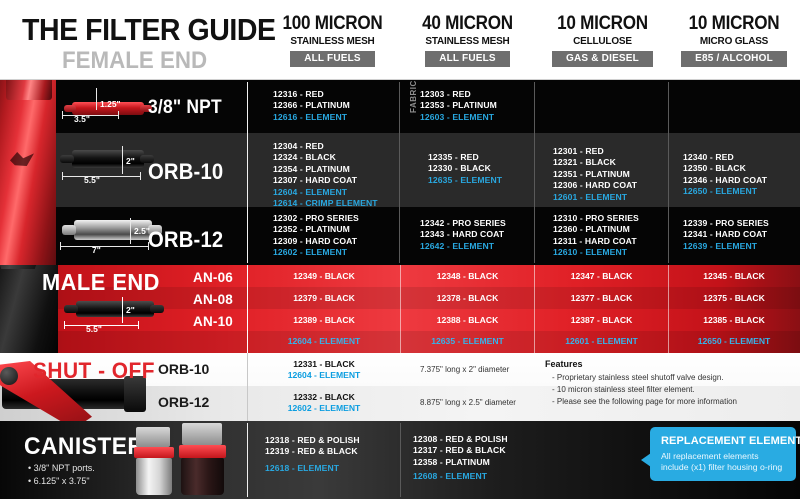 The height and width of the screenshot is (499, 800). Describe the element at coordinates (125, 162) in the screenshot. I see `product-photo-orb10` at that location.